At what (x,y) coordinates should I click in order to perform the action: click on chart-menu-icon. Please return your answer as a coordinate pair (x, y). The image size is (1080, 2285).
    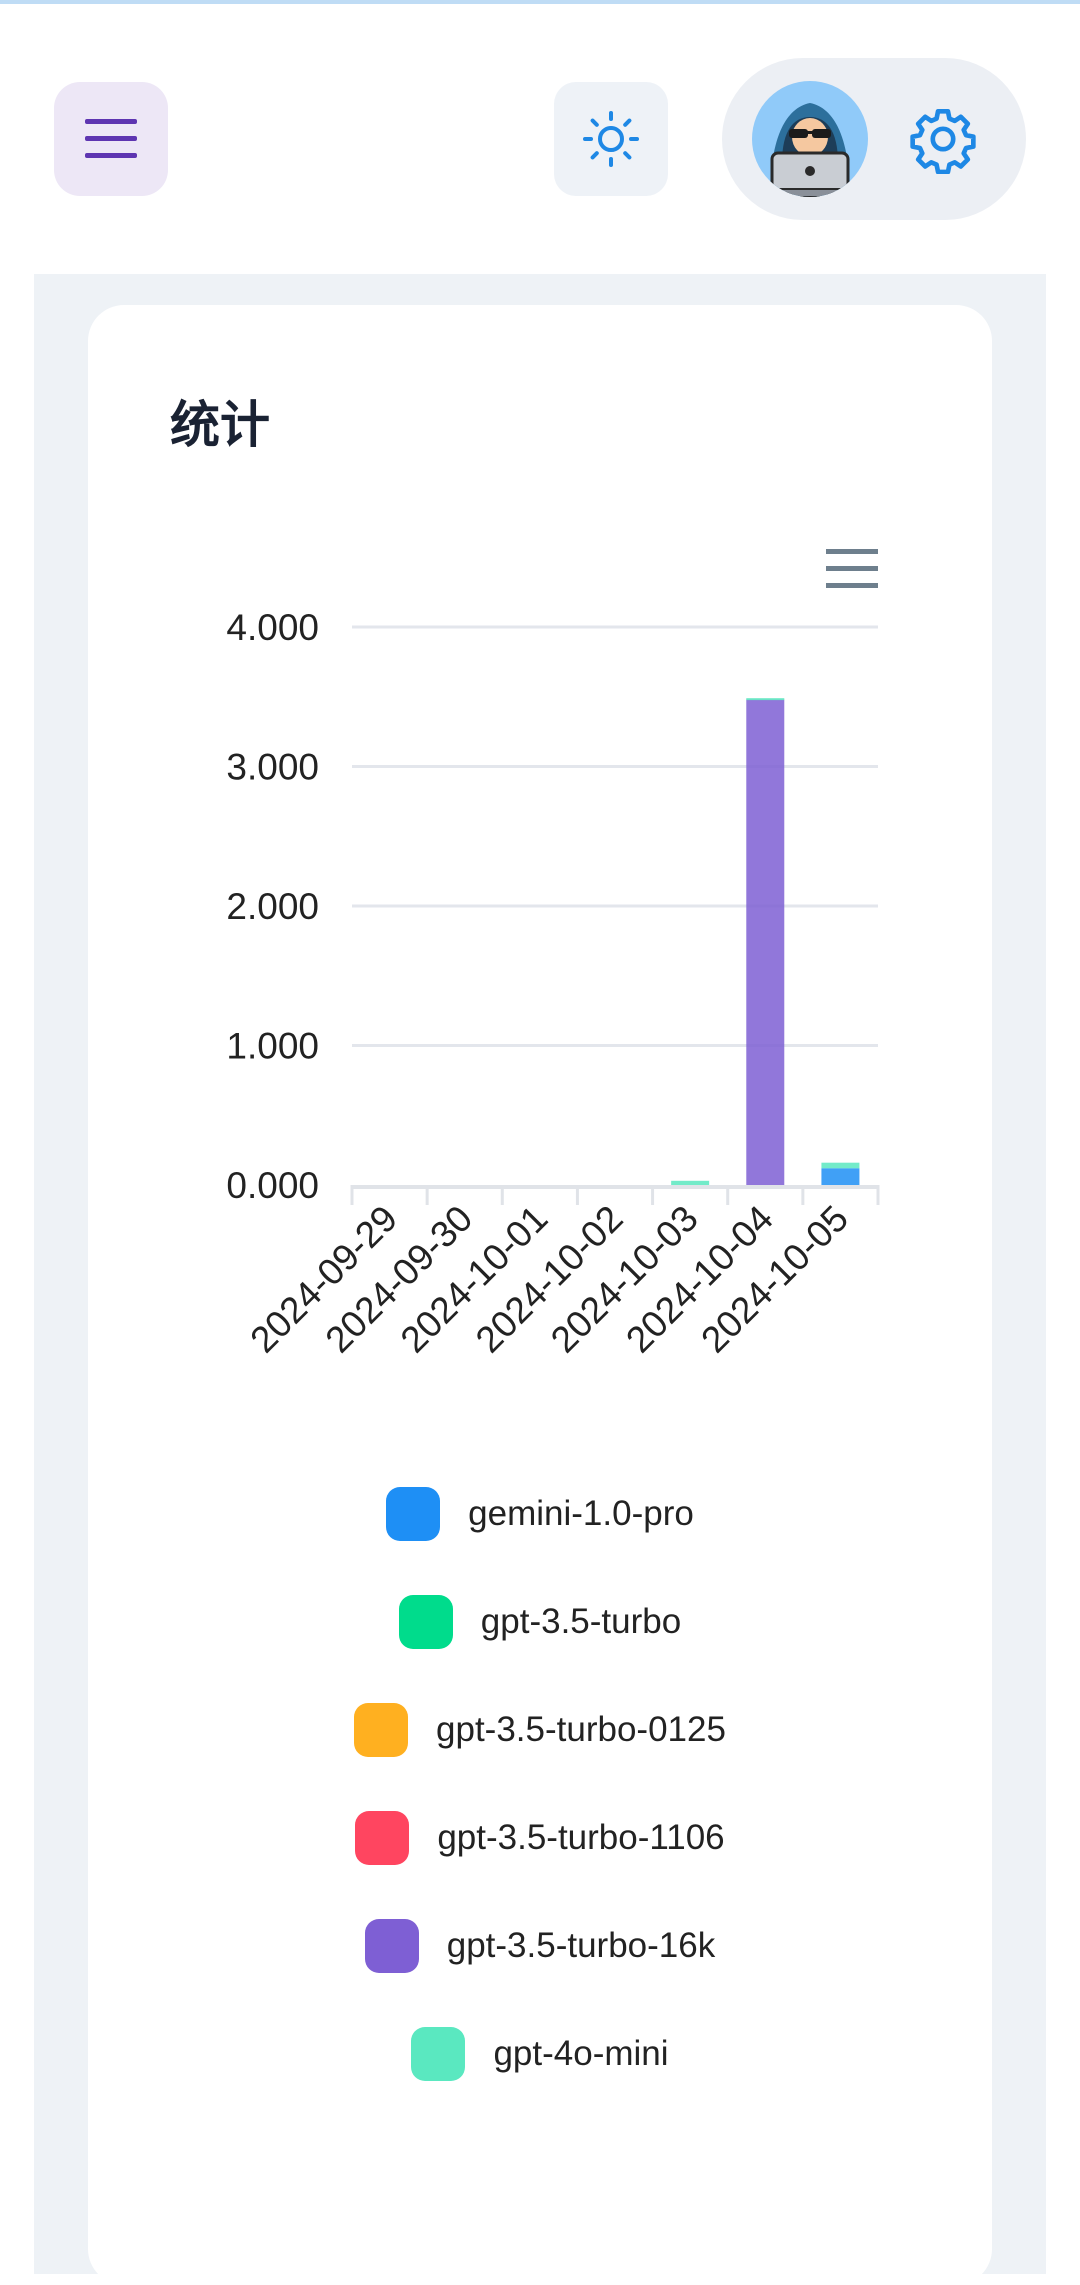
    Looking at the image, I should click on (852, 568).